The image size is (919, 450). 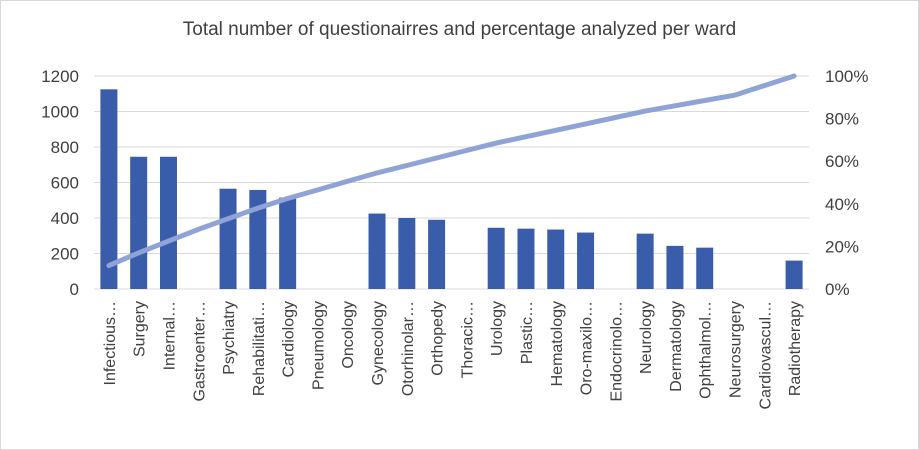 I want to click on left-tick-label: 1000, so click(x=60, y=112).